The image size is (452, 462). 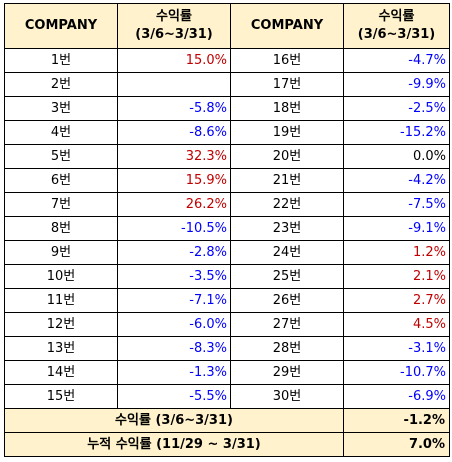 I want to click on return-value-right: 1.2%, so click(x=396, y=252).